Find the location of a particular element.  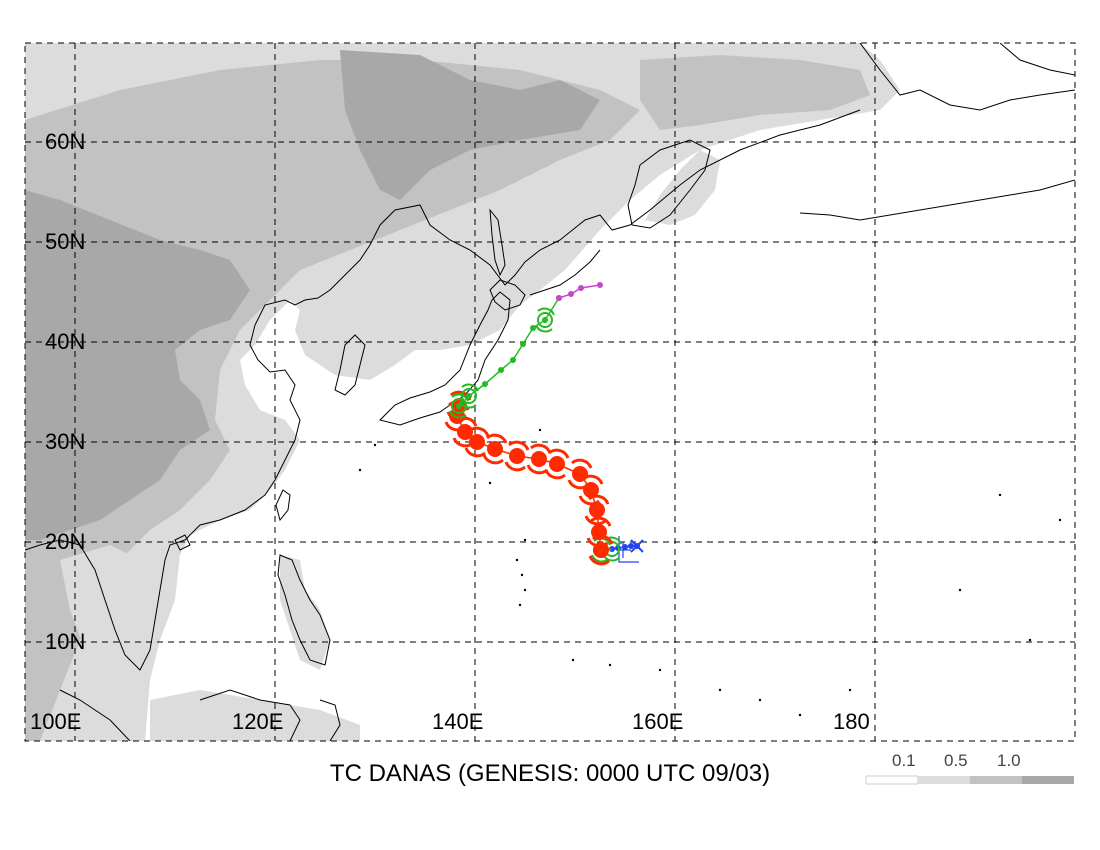

track-depression-symbol is located at coordinates (628, 549).